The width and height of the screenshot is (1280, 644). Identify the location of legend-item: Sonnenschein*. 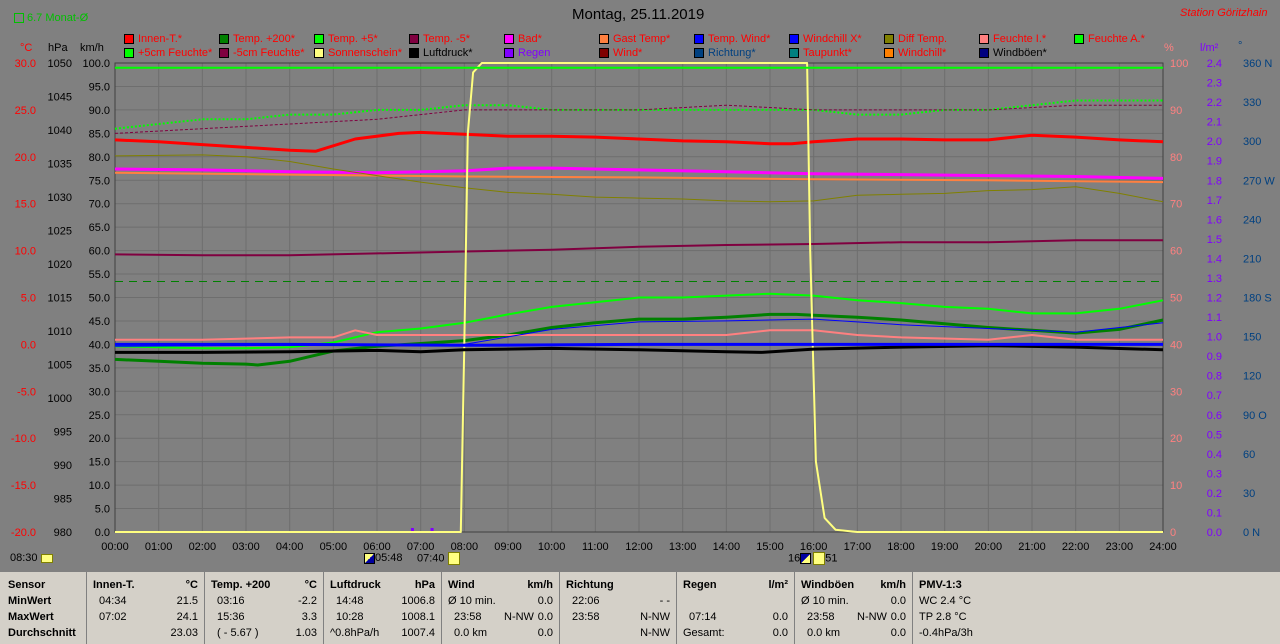
(358, 52).